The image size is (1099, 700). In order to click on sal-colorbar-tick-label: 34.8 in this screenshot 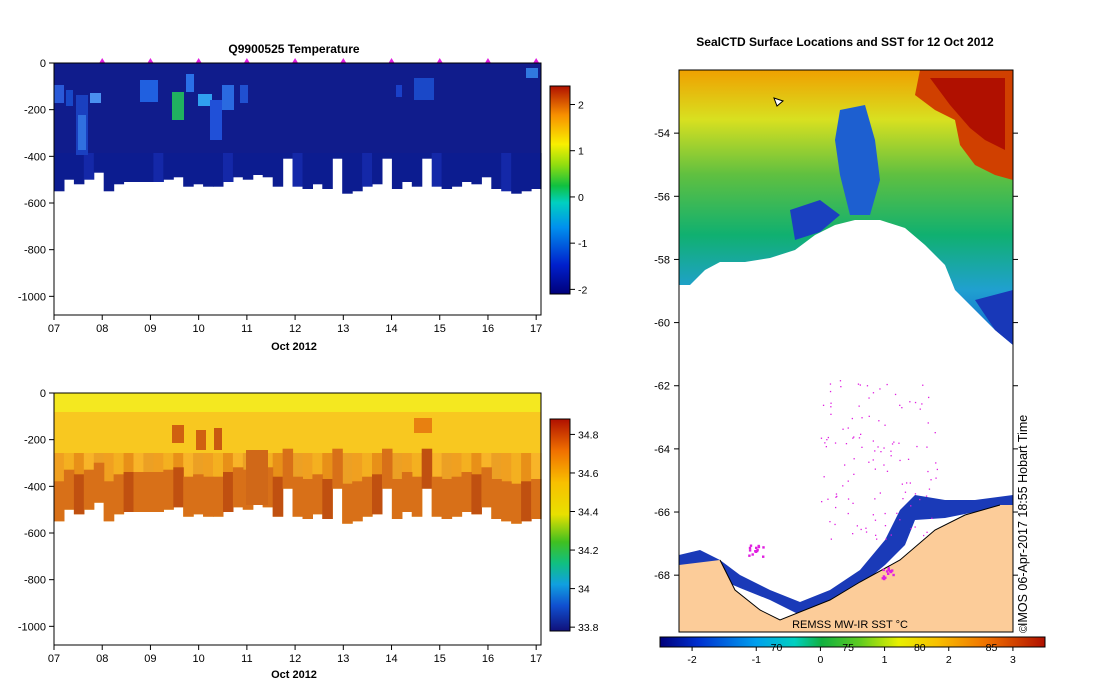, I will do `click(588, 435)`.